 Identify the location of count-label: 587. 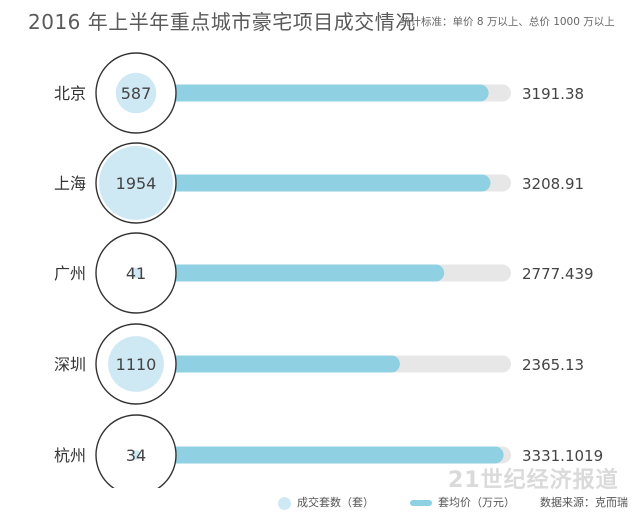
(136, 93).